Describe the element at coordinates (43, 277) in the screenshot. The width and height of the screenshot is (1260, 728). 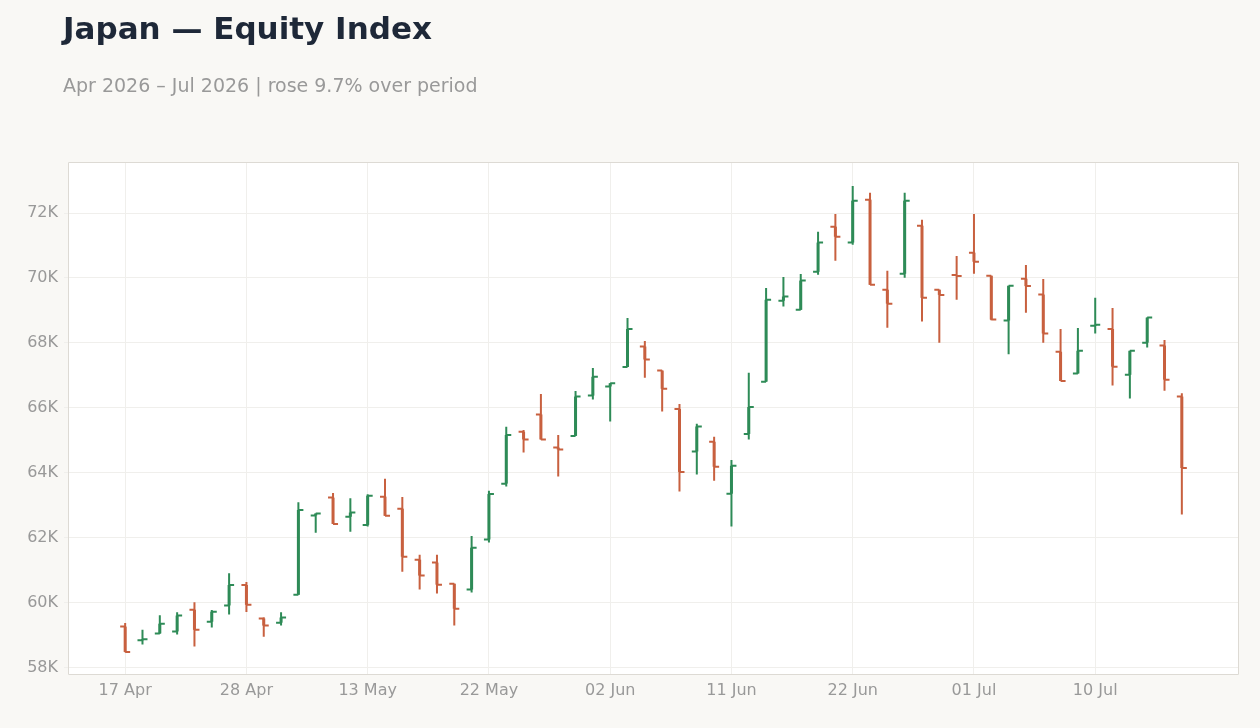
I see `y-tick-label: 70K` at that location.